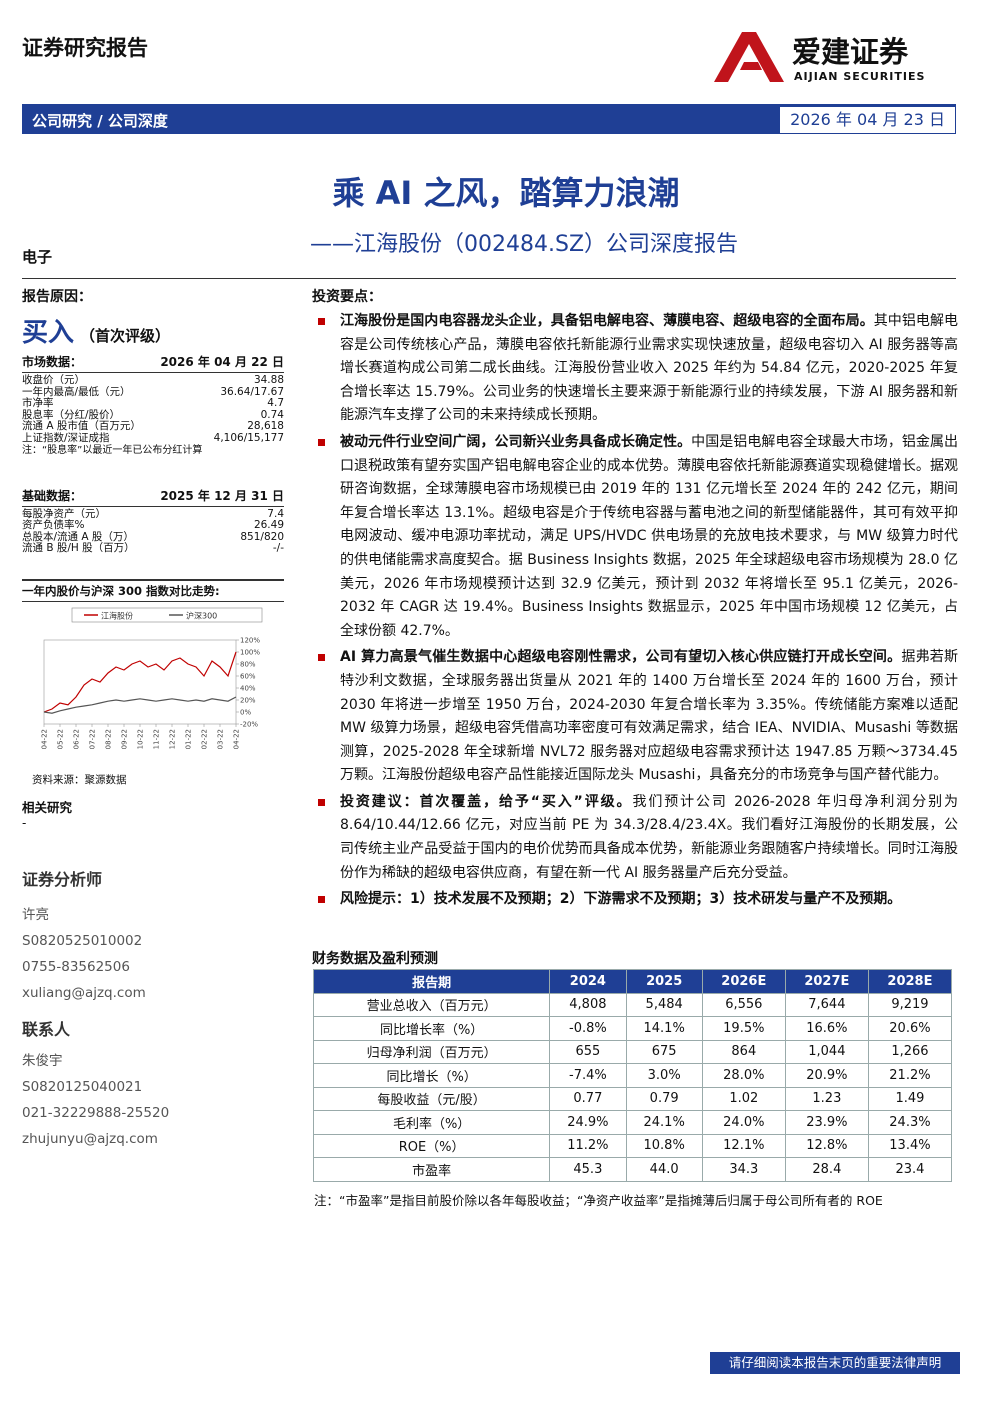 The width and height of the screenshot is (992, 1403). Describe the element at coordinates (268, 525) in the screenshot. I see `value: 26.49` at that location.